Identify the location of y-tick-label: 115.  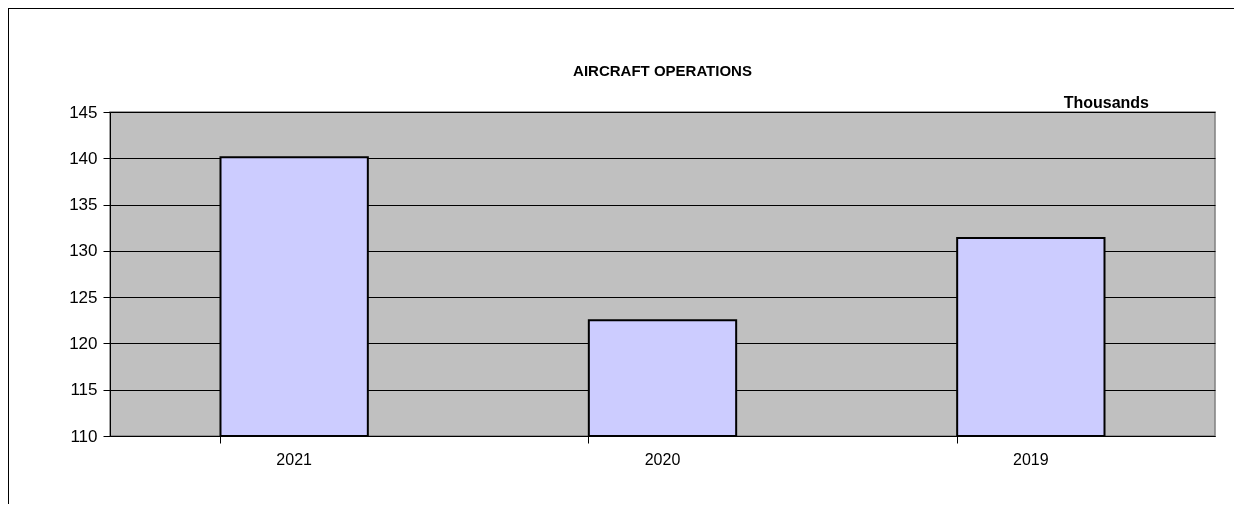
(84, 390).